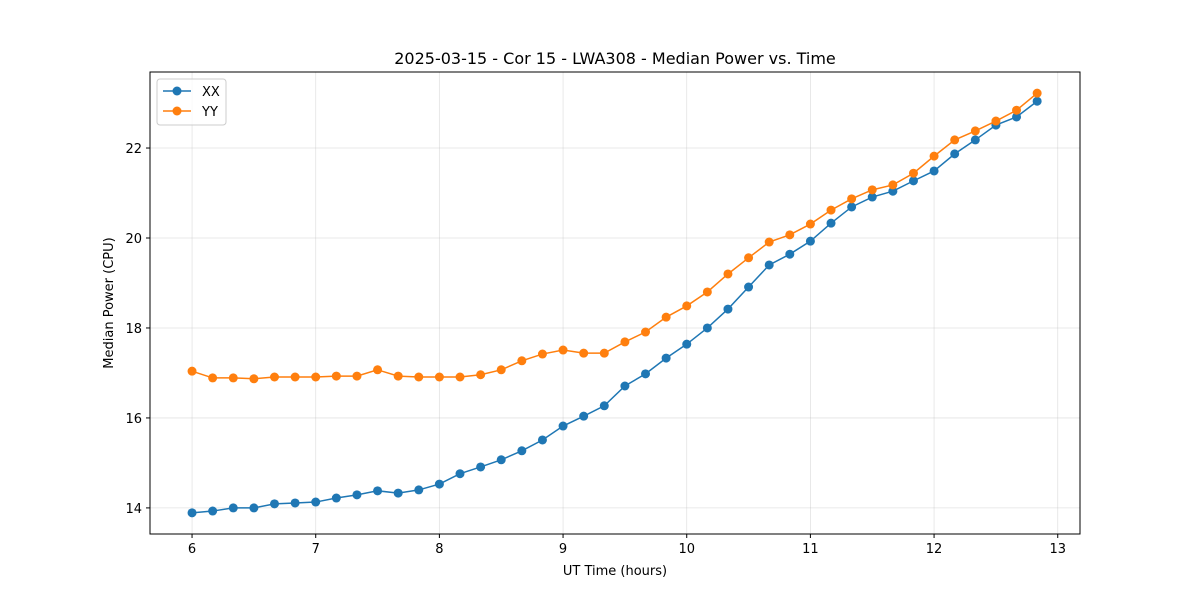 This screenshot has width=1200, height=600. Describe the element at coordinates (133, 329) in the screenshot. I see `y-tick-label: 18` at that location.